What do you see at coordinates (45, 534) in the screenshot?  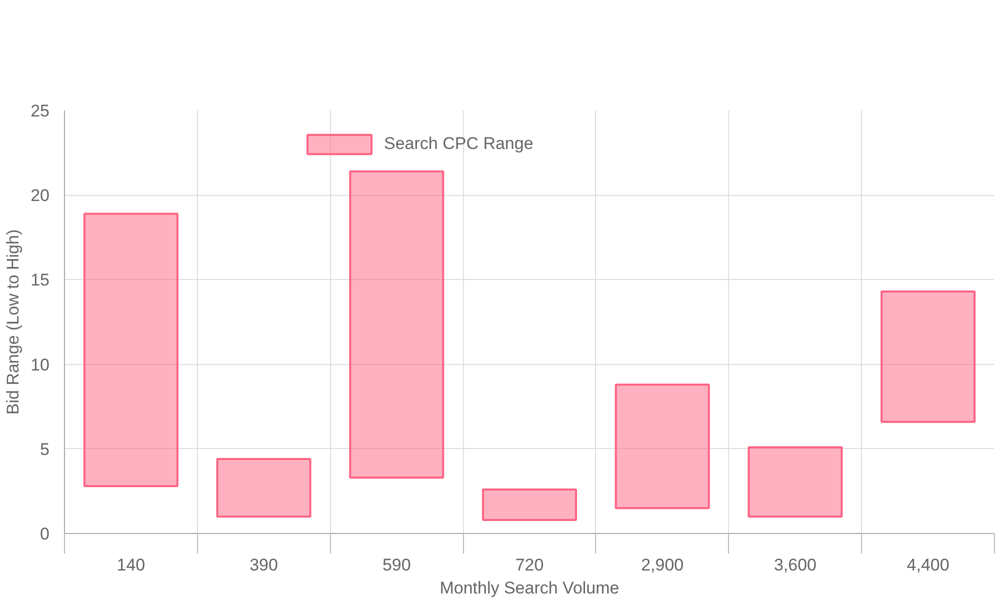 I see `y-tick-label: 0` at bounding box center [45, 534].